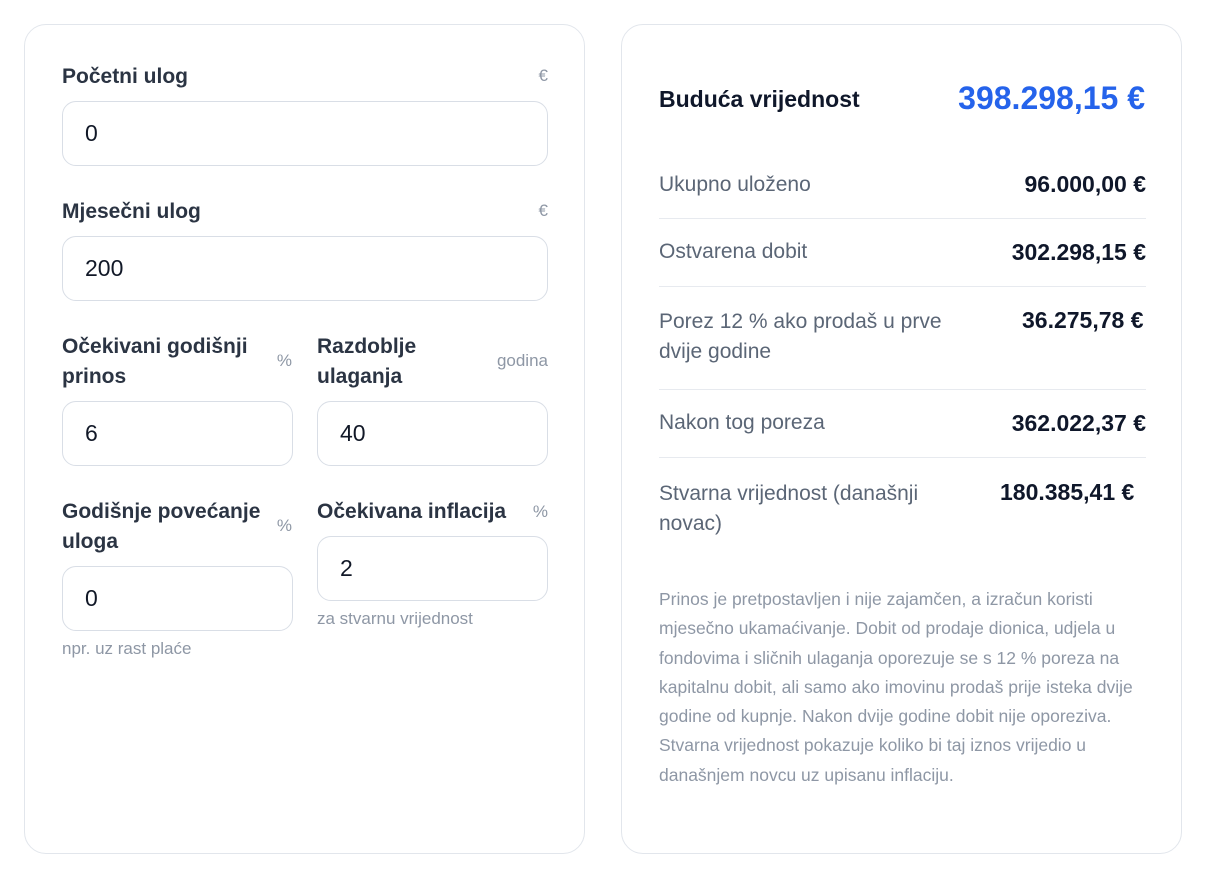 The height and width of the screenshot is (879, 1206). I want to click on result-row-value: 180.385,41 €, so click(1067, 492).